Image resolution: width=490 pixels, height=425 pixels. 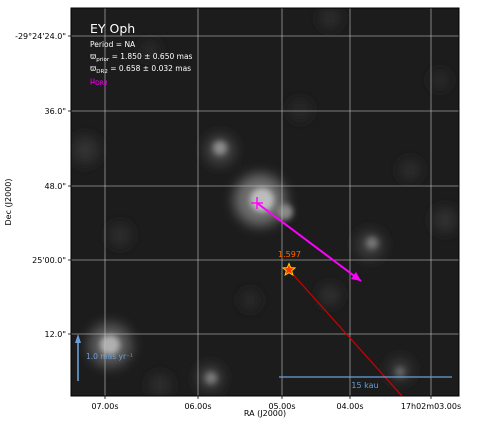 I want to click on position-offset-line, so click(x=345, y=332).